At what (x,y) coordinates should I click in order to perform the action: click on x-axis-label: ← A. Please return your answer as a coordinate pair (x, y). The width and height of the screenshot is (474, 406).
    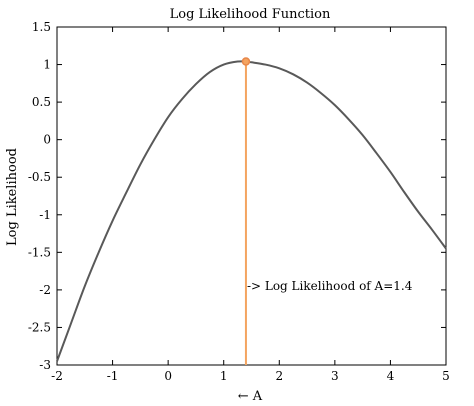
    Looking at the image, I should click on (250, 396).